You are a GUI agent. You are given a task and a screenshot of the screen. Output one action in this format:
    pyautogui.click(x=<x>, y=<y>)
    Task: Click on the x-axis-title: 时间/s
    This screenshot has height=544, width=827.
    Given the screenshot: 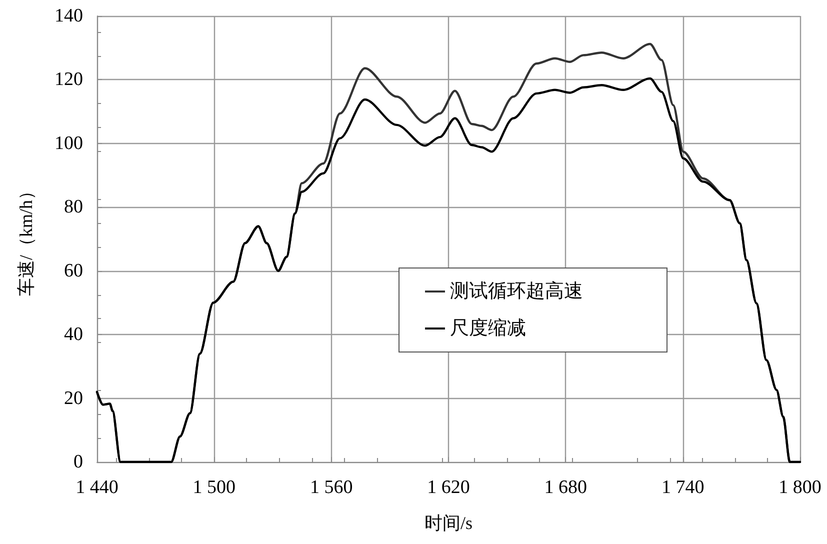 What is the action you would take?
    pyautogui.click(x=448, y=523)
    